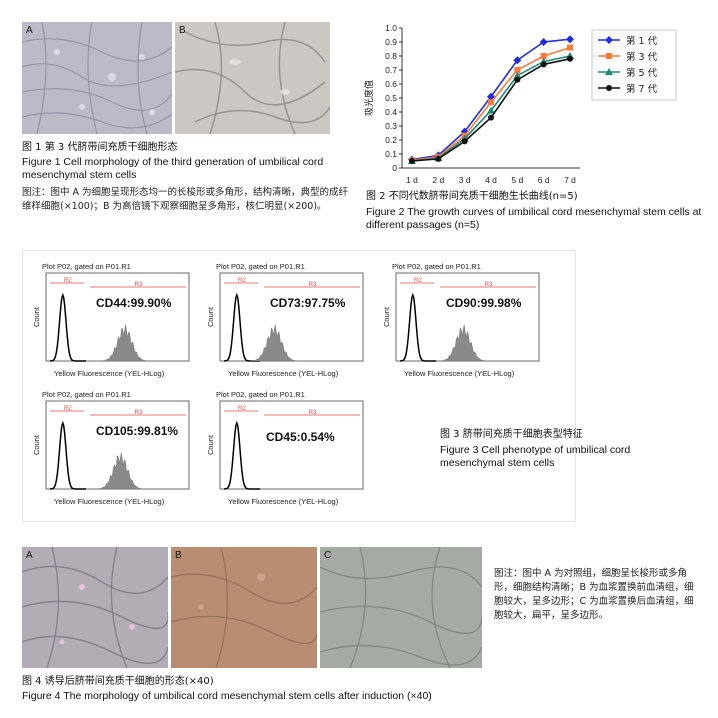  I want to click on fig4-photo-c-texture, so click(401, 607).